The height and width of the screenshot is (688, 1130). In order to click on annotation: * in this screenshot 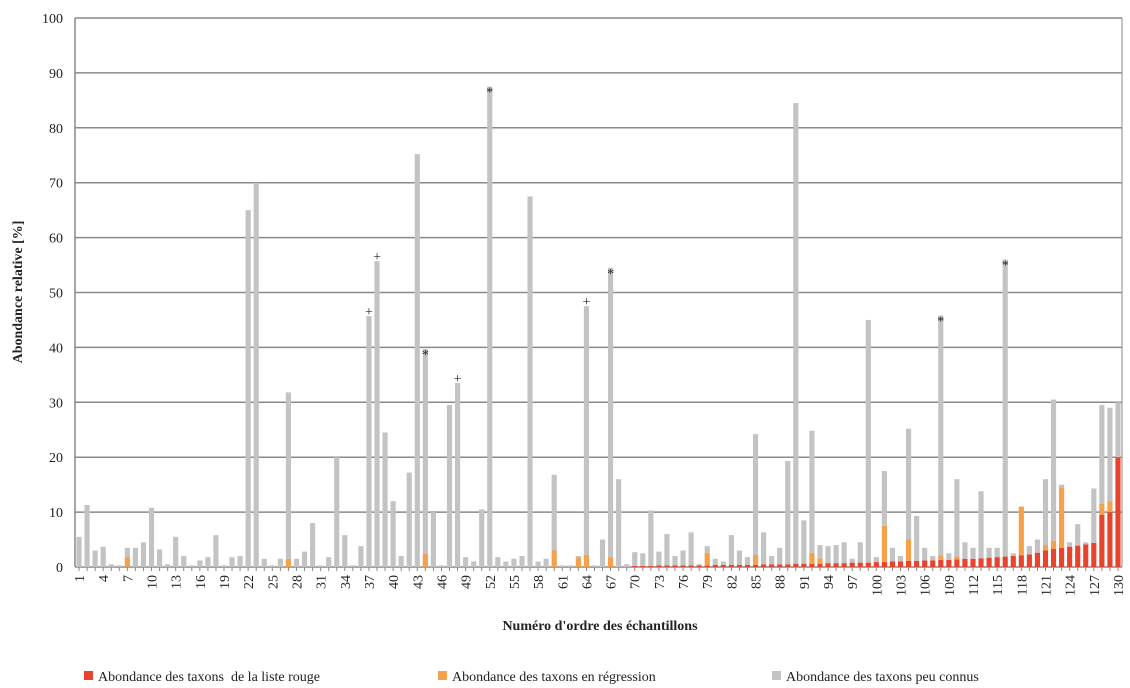, I will do `click(425, 355)`.